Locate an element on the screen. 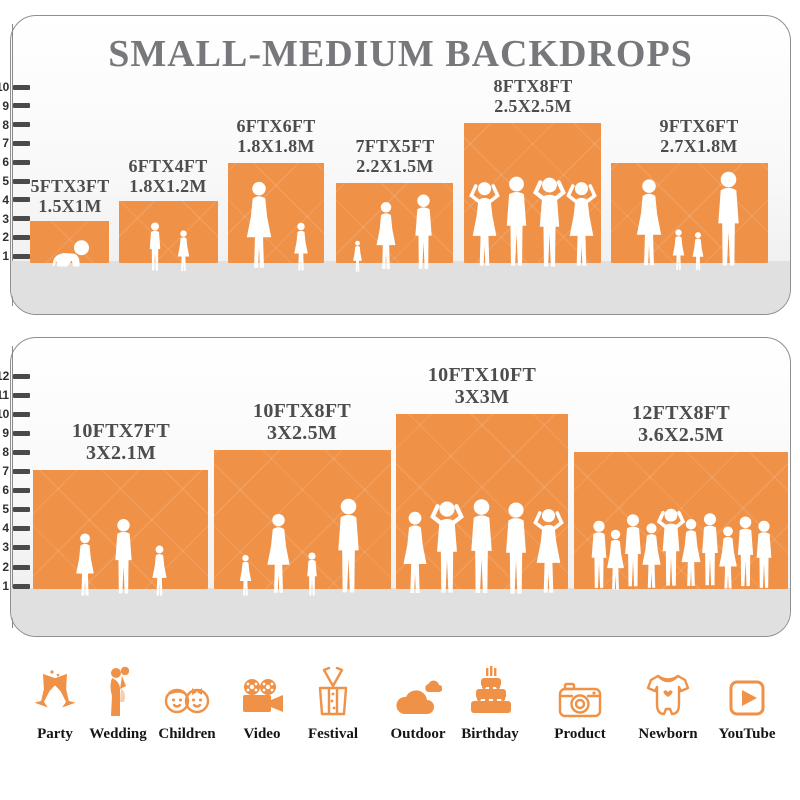 The height and width of the screenshot is (800, 800). backdrop-rect-6x4ft is located at coordinates (168, 232).